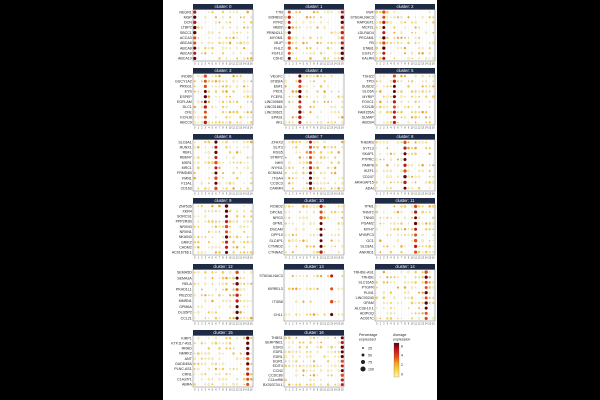  Describe the element at coordinates (244, 257) in the screenshot. I see `x-tick-label: 14` at that location.